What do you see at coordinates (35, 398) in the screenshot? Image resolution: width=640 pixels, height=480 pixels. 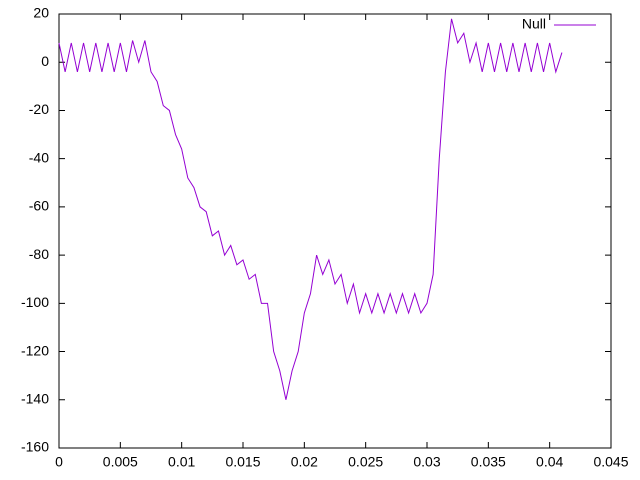 I see `y-tick-label: -140` at bounding box center [35, 398].